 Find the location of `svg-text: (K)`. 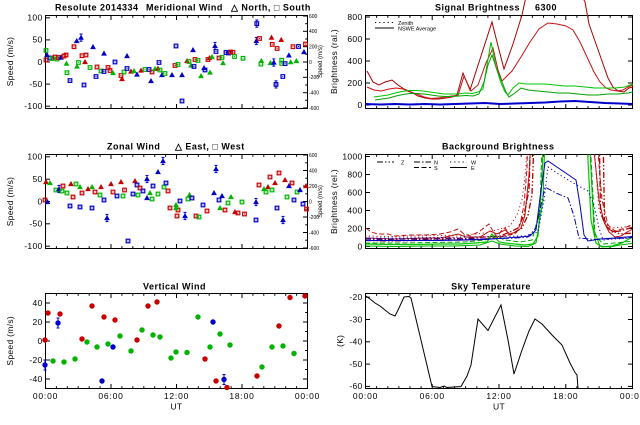

svg-text: (K) is located at coordinates (340, 341).